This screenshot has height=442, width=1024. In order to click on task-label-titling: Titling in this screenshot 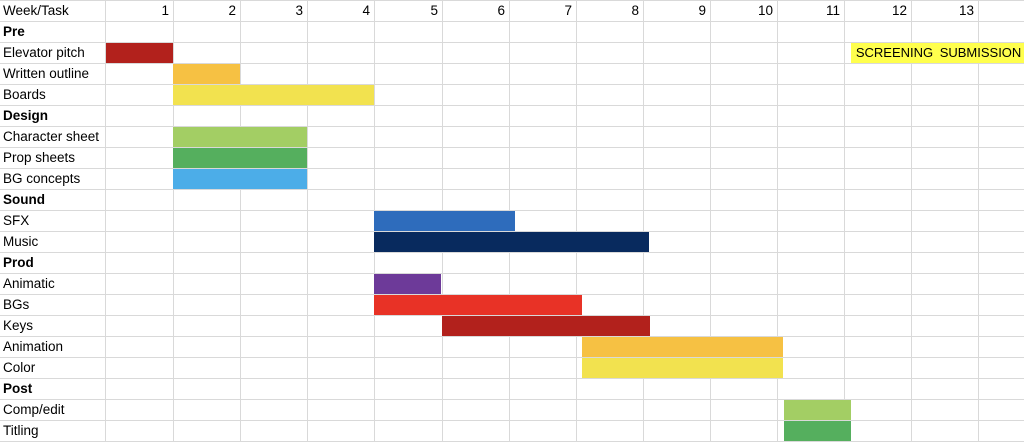, I will do `click(21, 430)`.